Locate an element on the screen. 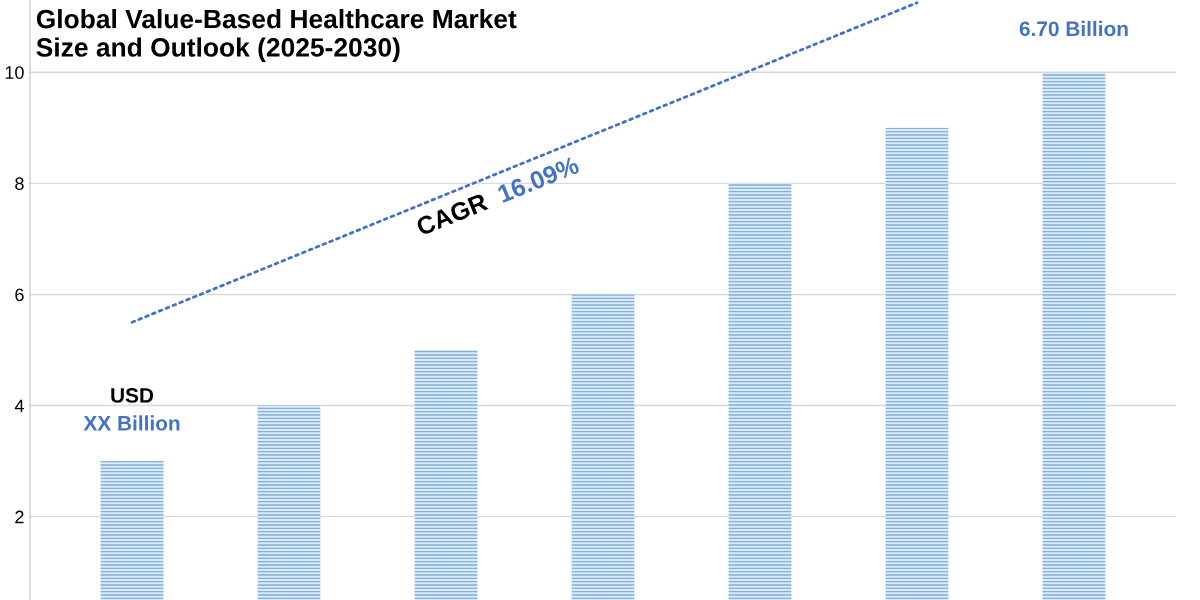  y-tick-label: 6 is located at coordinates (19, 295).